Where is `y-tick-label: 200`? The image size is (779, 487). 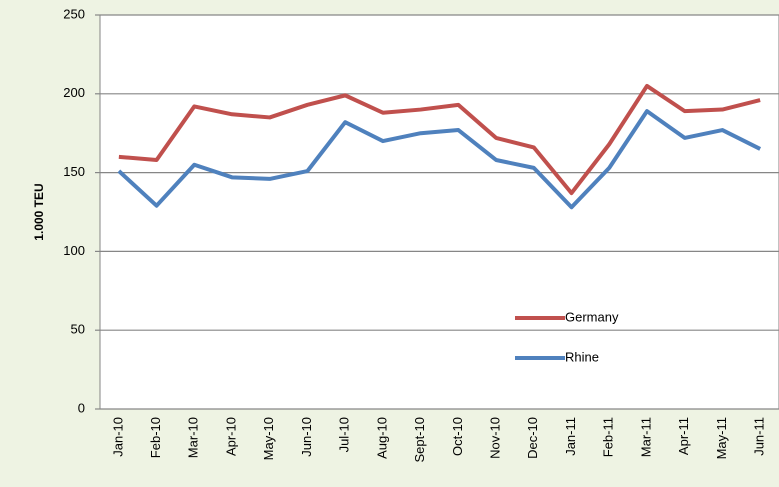 y-tick-label: 200 is located at coordinates (74, 92).